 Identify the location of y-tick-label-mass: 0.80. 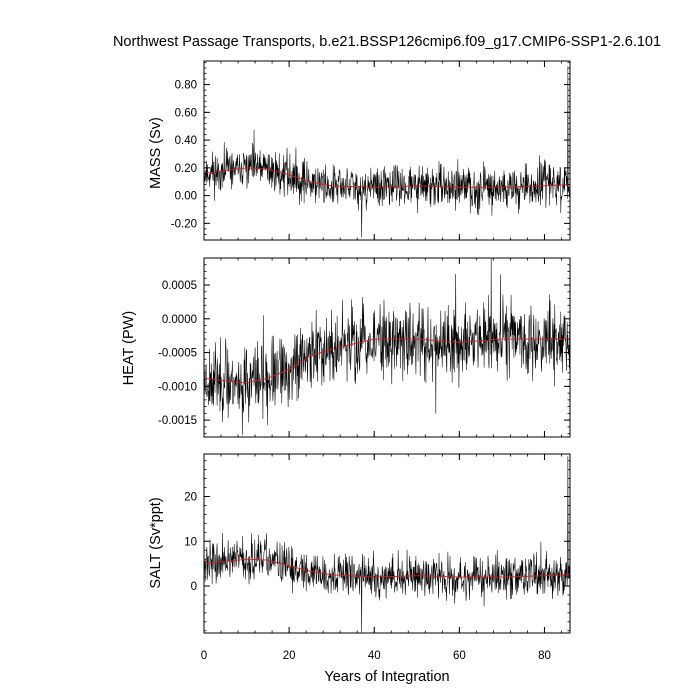
(186, 86).